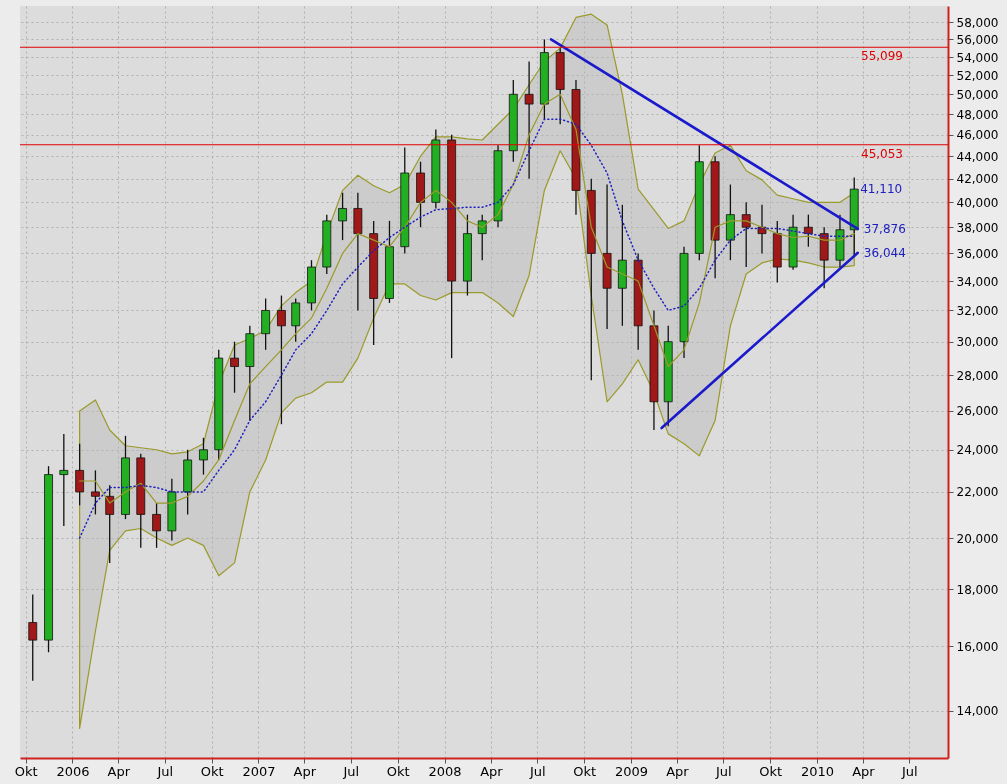 Image resolution: width=1007 pixels, height=784 pixels. Describe the element at coordinates (977, 411) in the screenshot. I see `y-tick-label: 26,000` at that location.